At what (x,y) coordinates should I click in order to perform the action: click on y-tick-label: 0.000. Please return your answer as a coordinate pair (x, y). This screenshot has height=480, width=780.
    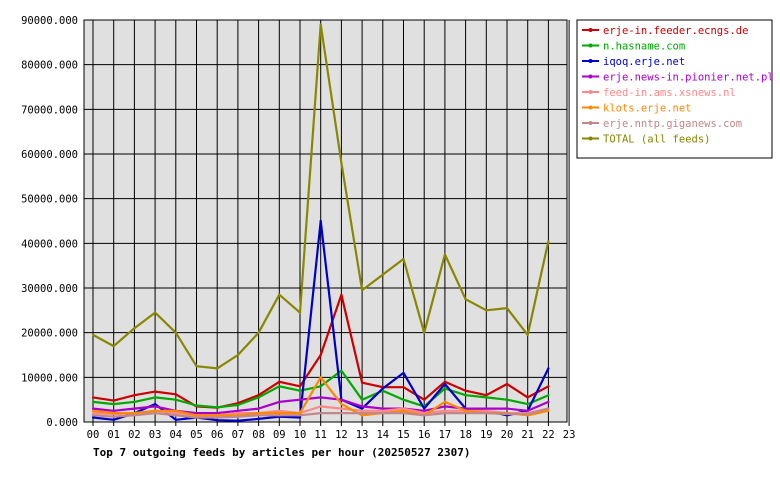
    Looking at the image, I should click on (62, 423).